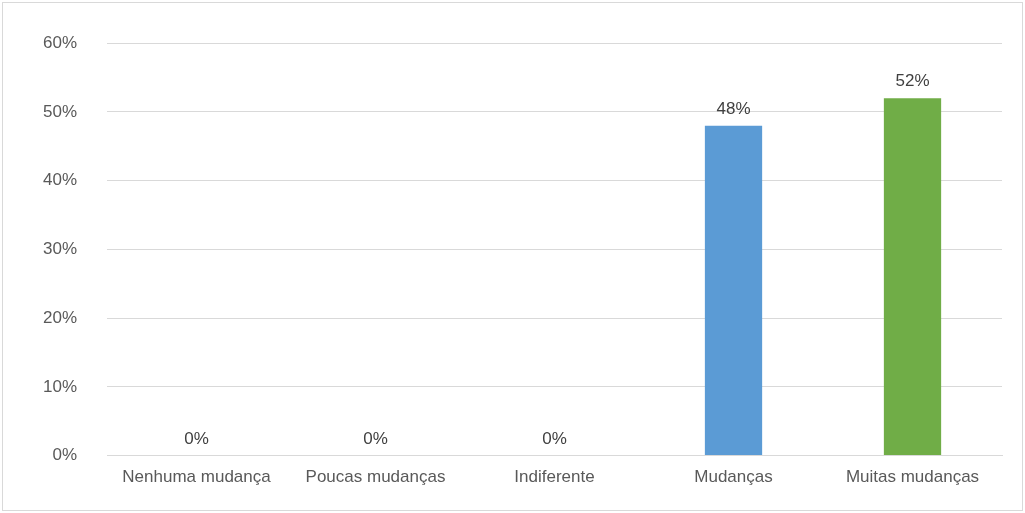 The width and height of the screenshot is (1025, 513). I want to click on x-tick-label: Indiferente, so click(554, 477).